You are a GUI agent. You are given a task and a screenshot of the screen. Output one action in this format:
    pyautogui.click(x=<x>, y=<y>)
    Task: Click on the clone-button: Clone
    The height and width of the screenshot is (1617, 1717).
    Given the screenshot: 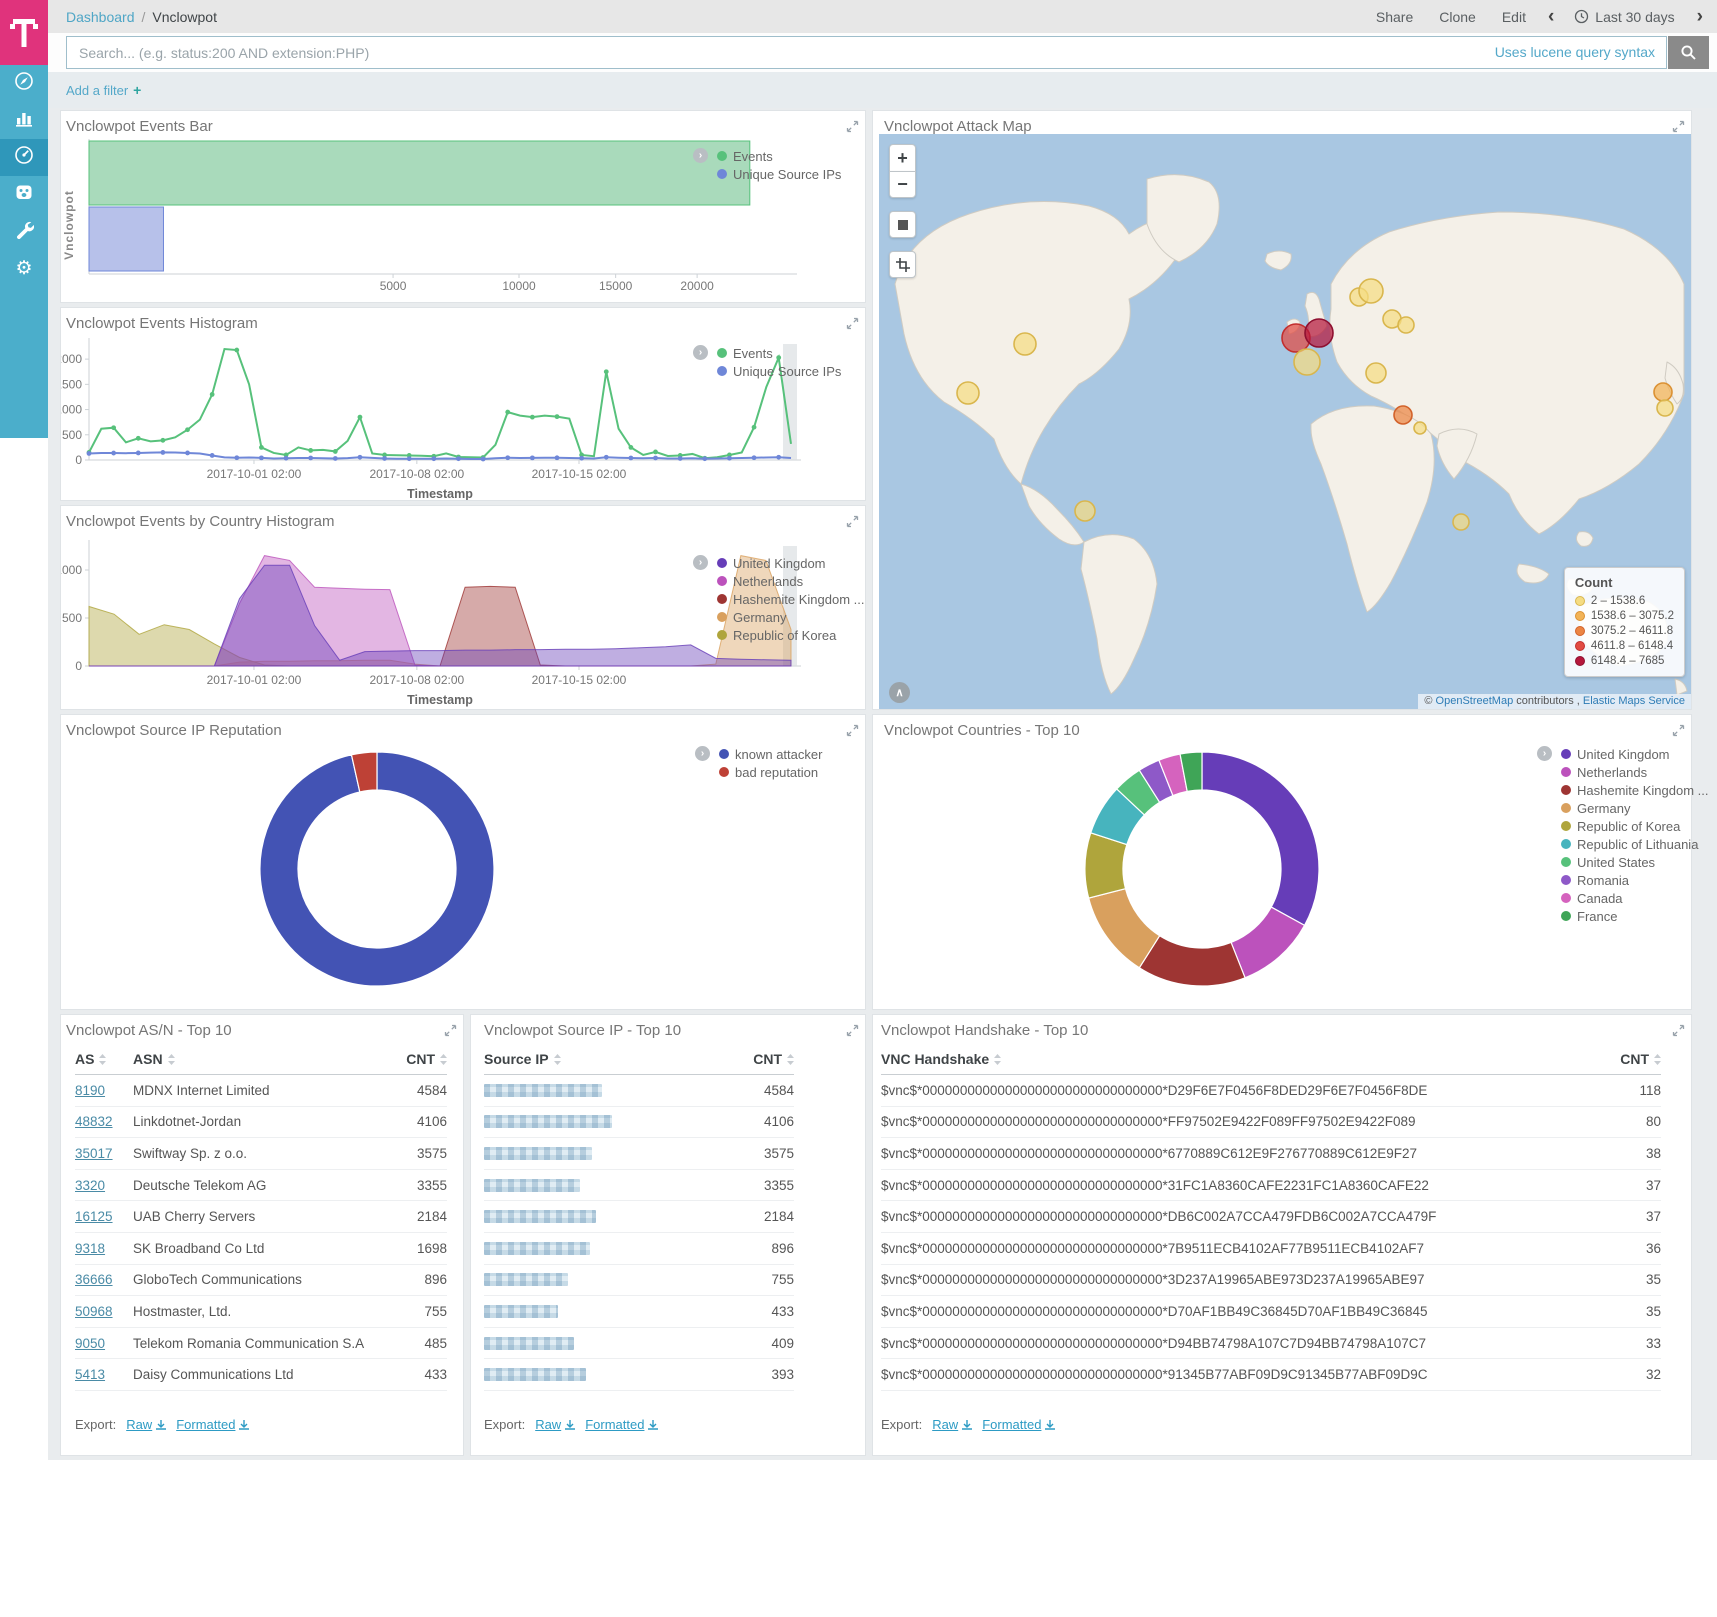 What is the action you would take?
    pyautogui.click(x=1457, y=16)
    